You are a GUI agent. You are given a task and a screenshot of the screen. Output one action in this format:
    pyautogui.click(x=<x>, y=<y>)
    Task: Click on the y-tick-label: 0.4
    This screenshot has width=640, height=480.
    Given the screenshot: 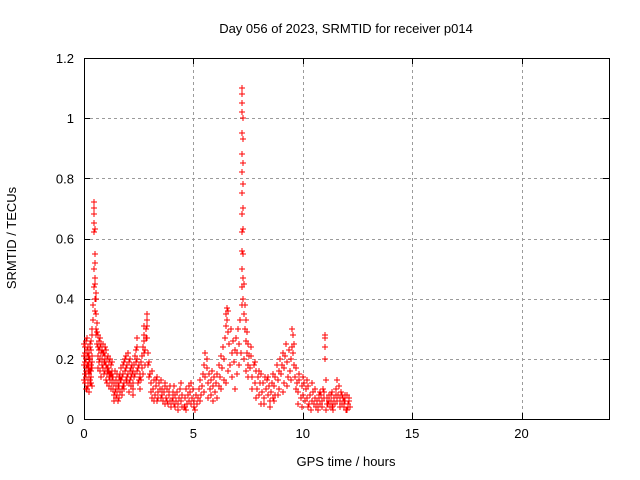 What is the action you would take?
    pyautogui.click(x=65, y=299)
    